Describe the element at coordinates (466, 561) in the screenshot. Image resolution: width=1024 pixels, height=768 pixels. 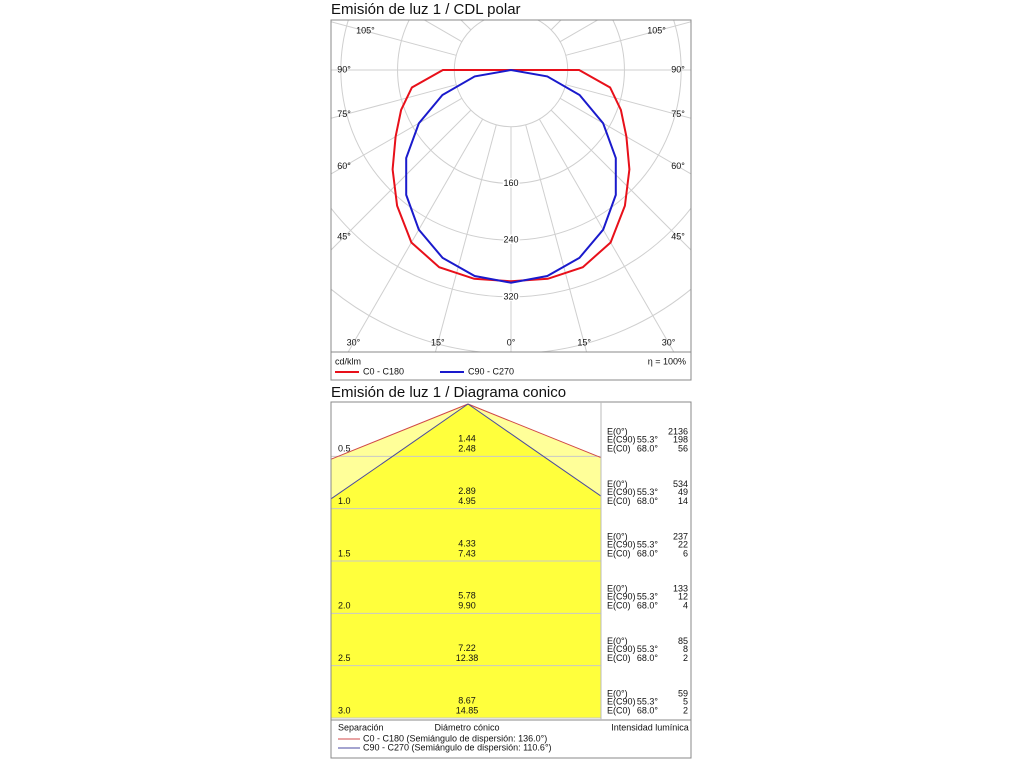
I see `cone-data` at that location.